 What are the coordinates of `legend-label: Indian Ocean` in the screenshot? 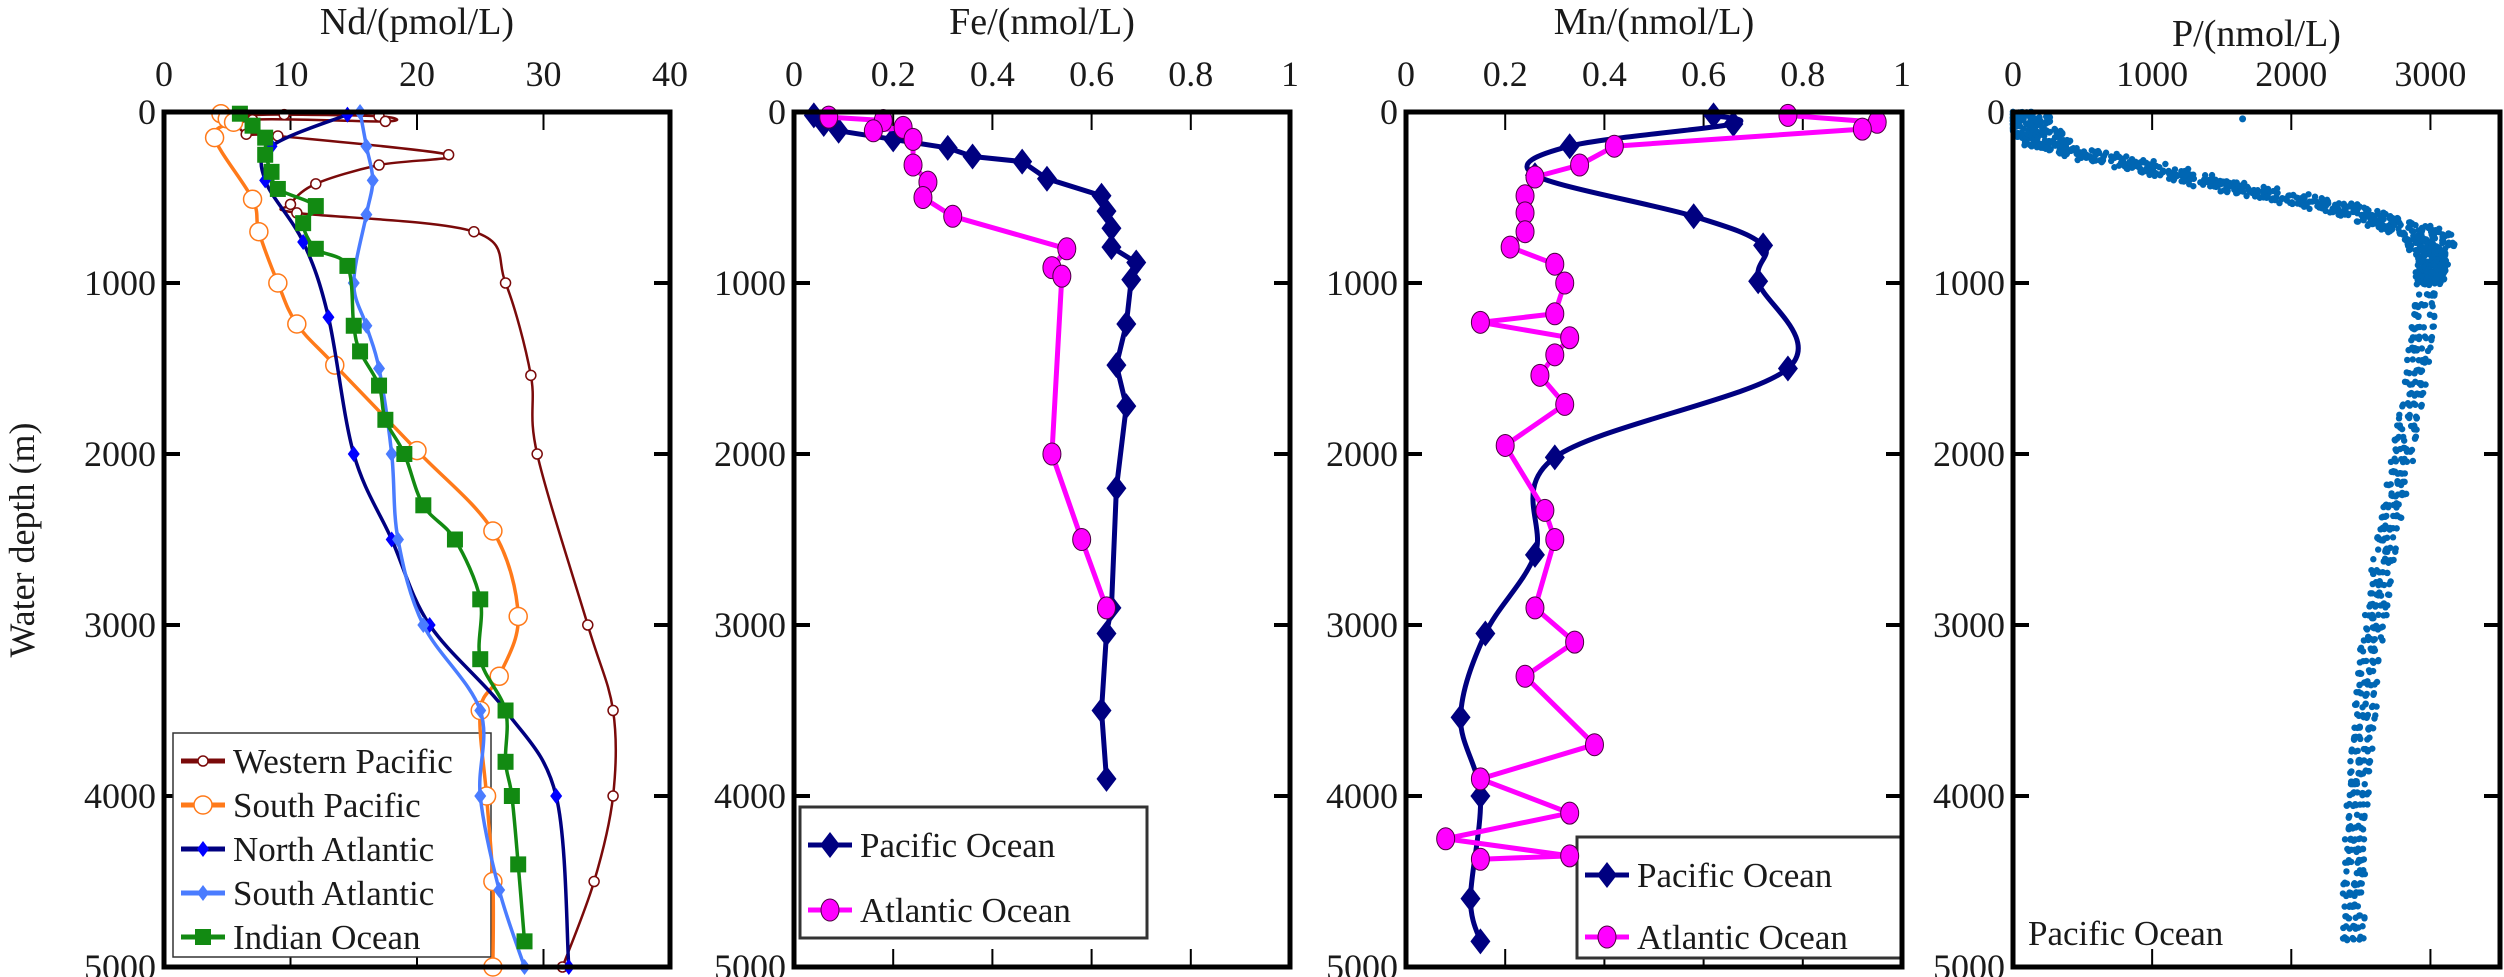 It's located at (327, 937).